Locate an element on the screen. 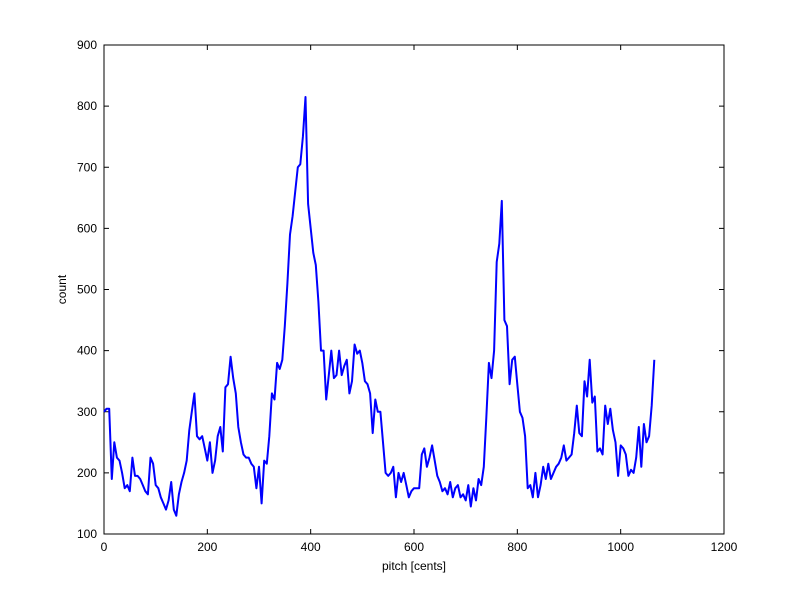  y-axis-label: count is located at coordinates (62, 289).